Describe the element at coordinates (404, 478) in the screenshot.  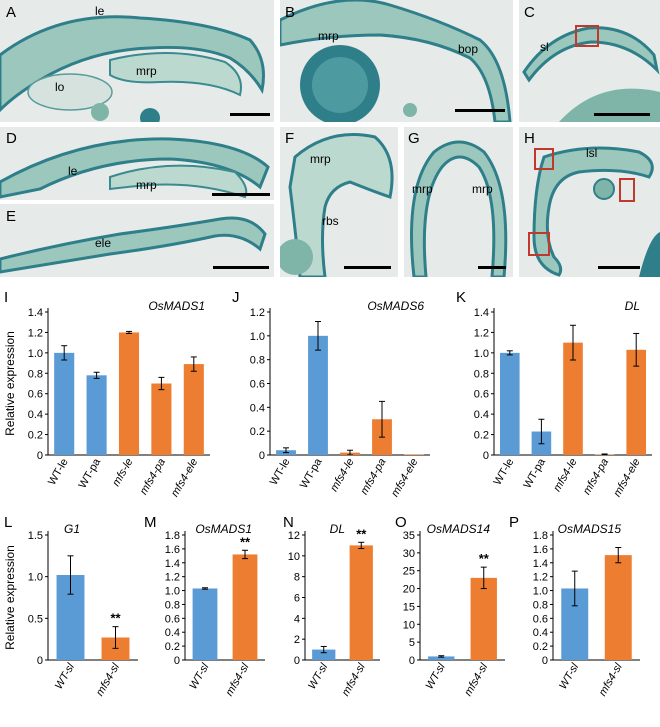
I see `category-label: mfs4-ele` at that location.